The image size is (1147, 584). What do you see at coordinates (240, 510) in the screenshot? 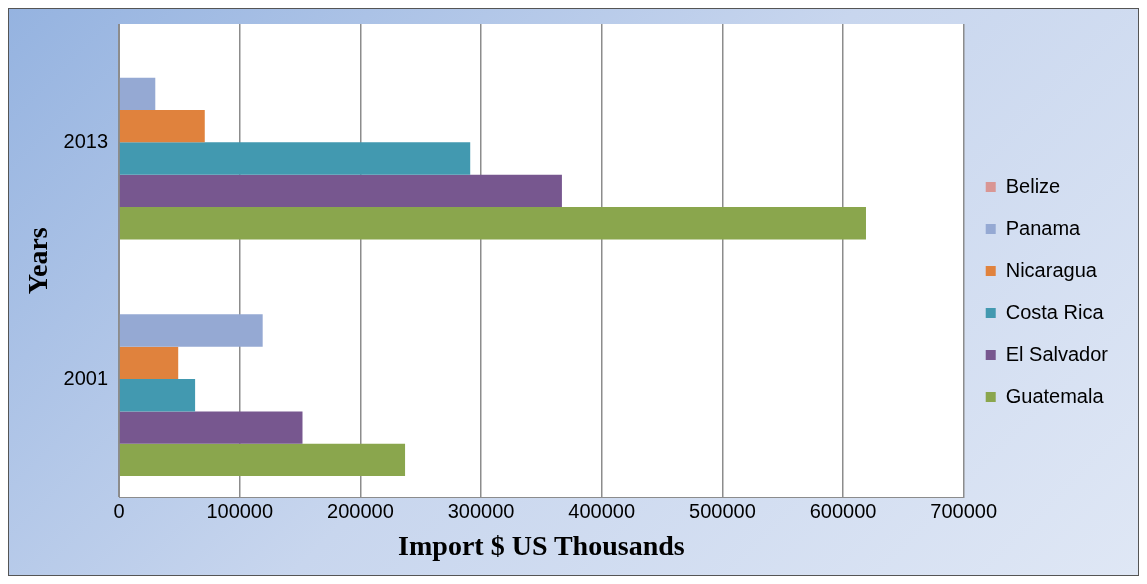
I see `x-tick-label: 100000` at bounding box center [240, 510].